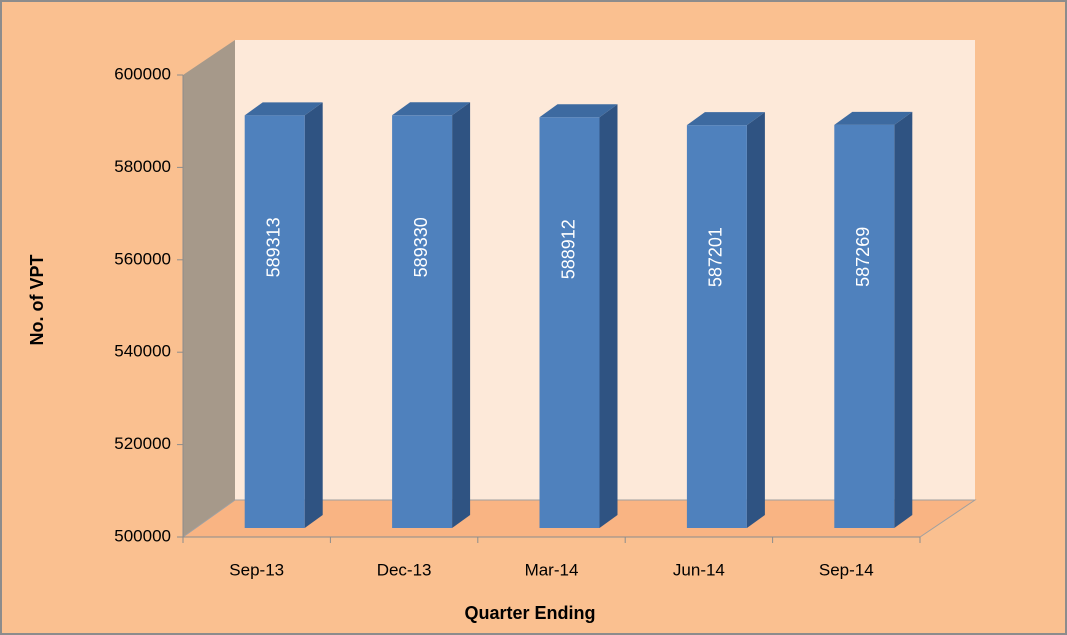 Image resolution: width=1067 pixels, height=635 pixels. I want to click on x-tick-label: Dec-13, so click(404, 569).